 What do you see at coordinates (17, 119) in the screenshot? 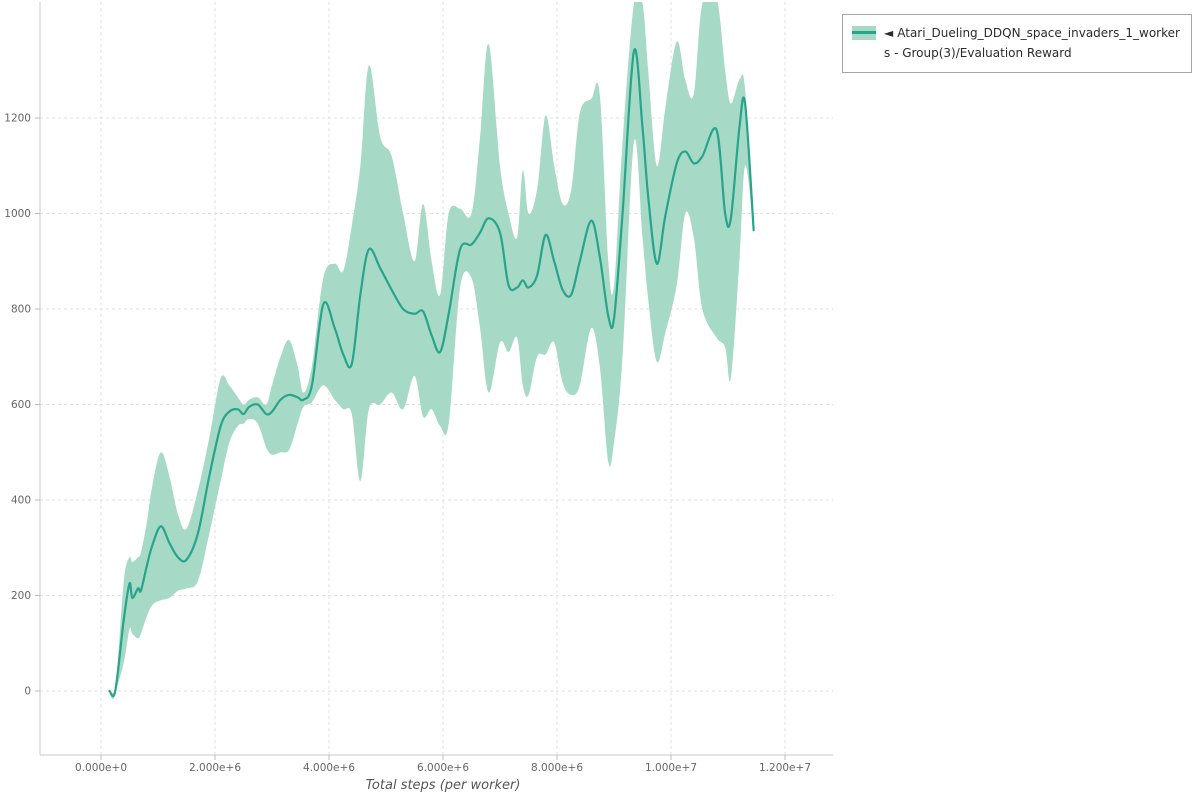
I see `y-tick-label: 1200` at bounding box center [17, 119].